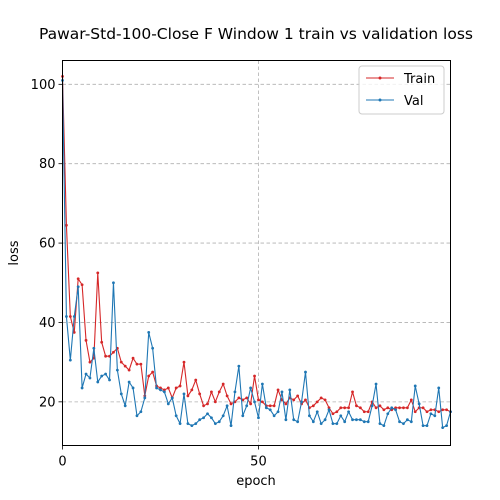  Describe the element at coordinates (47, 164) in the screenshot. I see `y-tick-label: 80` at that location.